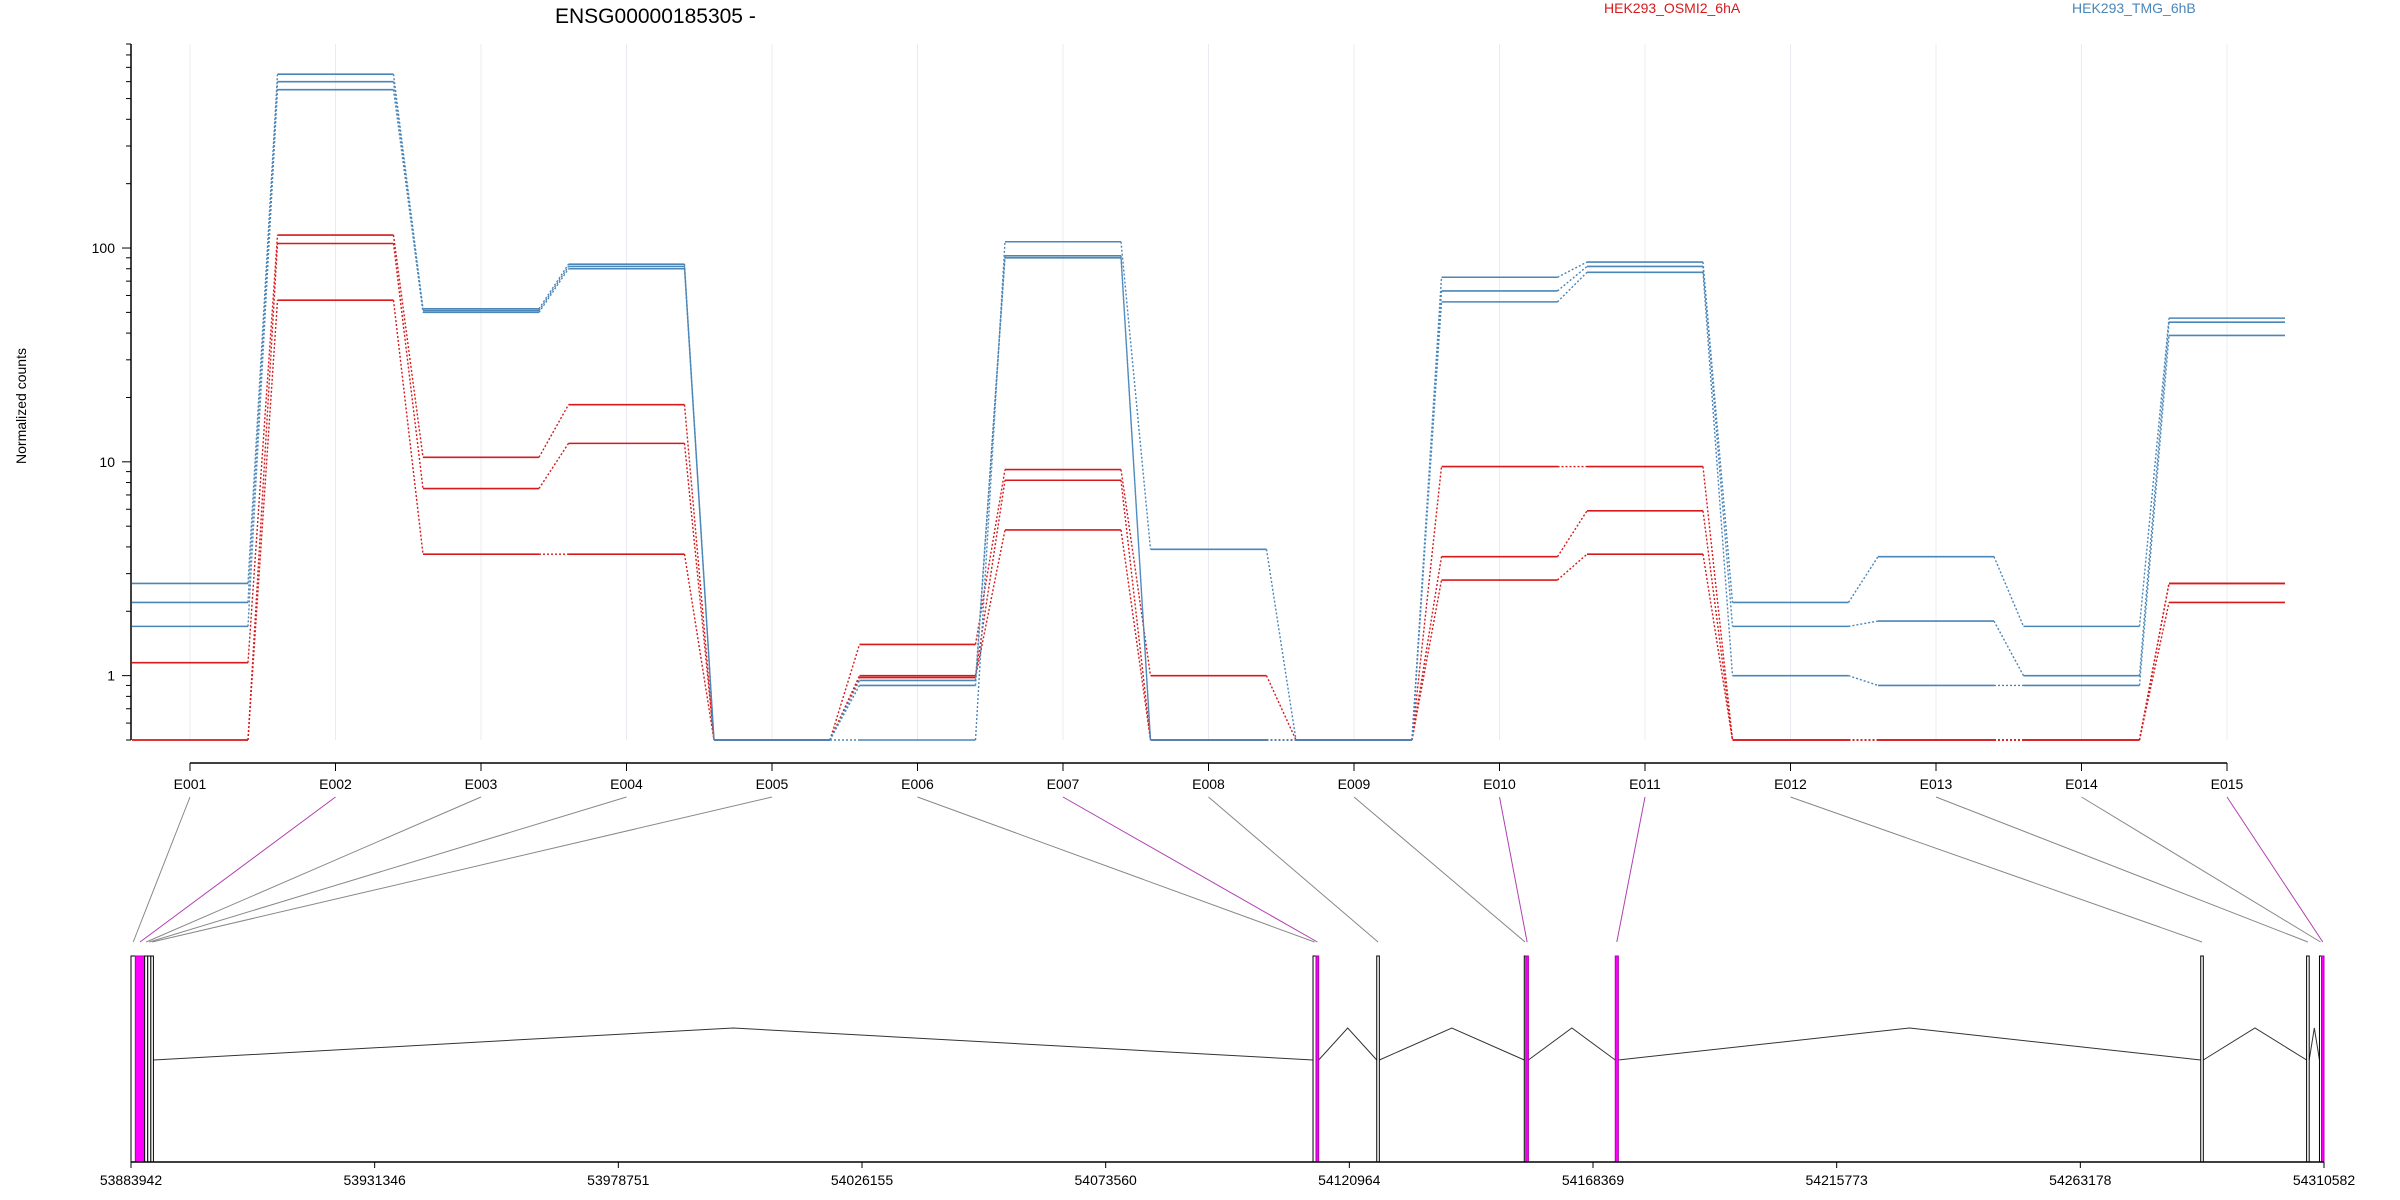 The width and height of the screenshot is (2400, 1200). Describe the element at coordinates (161, 869) in the screenshot. I see `connector-e001` at that location.